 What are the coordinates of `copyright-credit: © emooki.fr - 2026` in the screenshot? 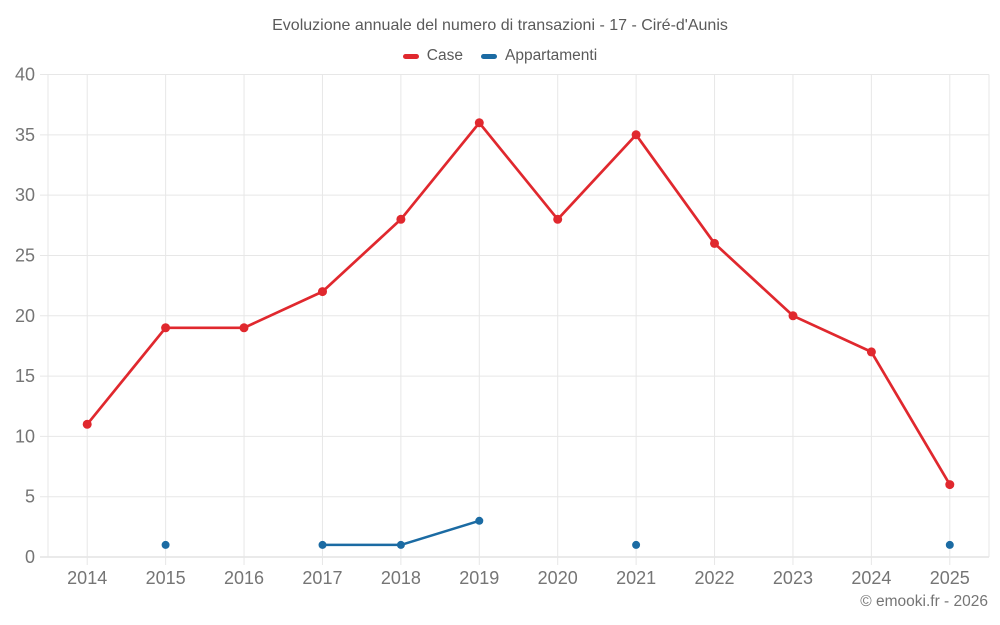 It's located at (924, 601).